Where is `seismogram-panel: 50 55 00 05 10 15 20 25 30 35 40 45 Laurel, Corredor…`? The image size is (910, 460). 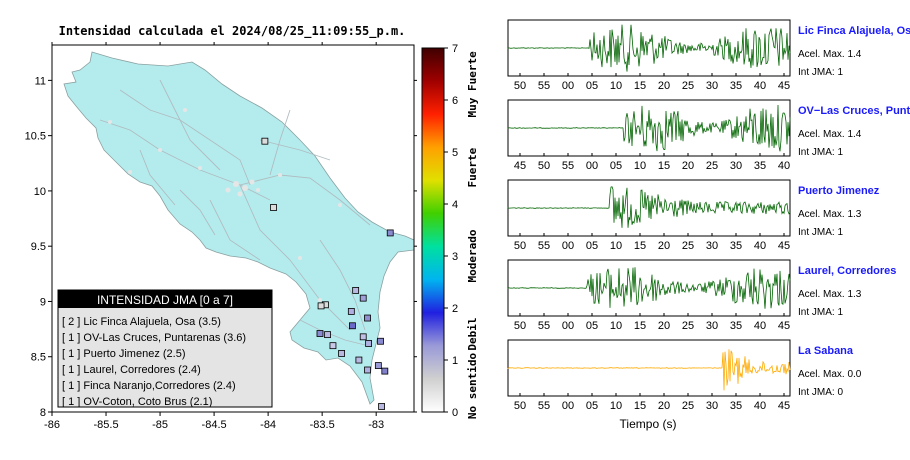
seismogram-panel: 50 55 00 05 10 15 20 25 30 35 40 45 Laurel, Corredor… is located at coordinates (701, 295).